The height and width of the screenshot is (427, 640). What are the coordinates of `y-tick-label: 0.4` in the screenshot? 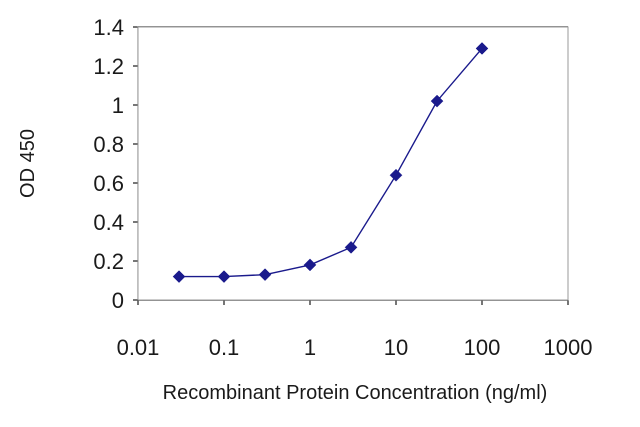 It's located at (108, 222).